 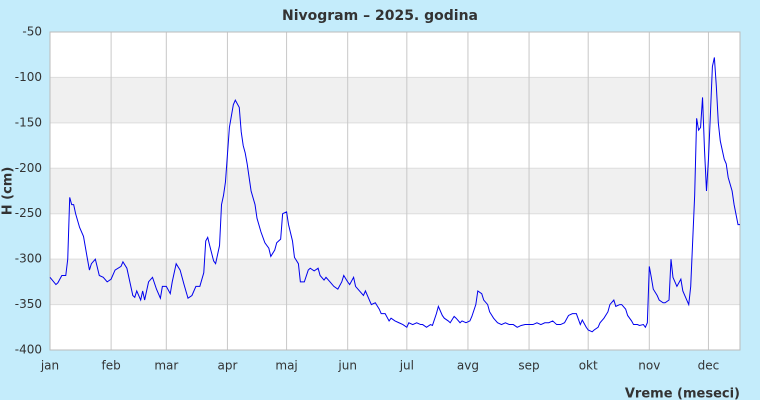 I want to click on y-tick-label: -350, so click(x=28, y=304).